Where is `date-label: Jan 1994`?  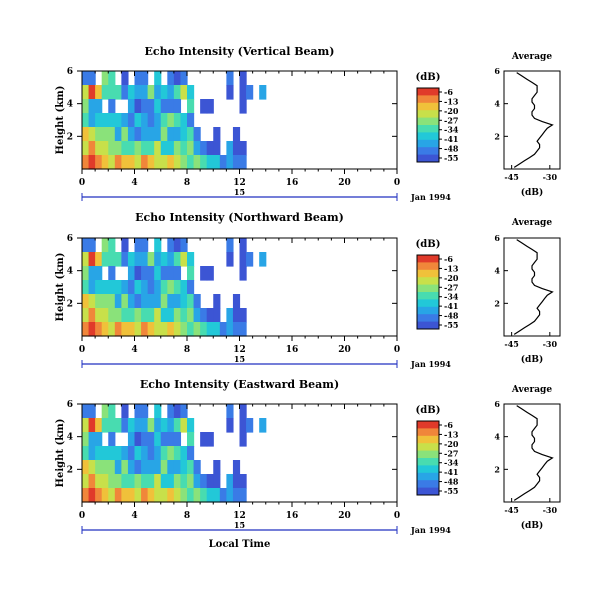
date-label: Jan 1994 is located at coordinates (430, 364).